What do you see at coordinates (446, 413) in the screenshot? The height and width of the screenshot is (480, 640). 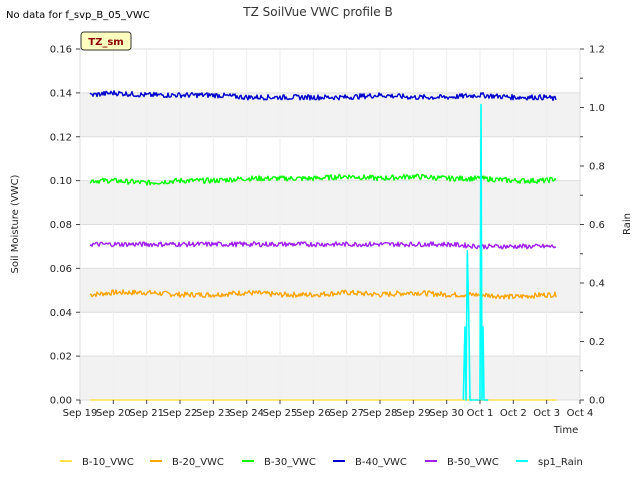 I see `x-tick-label: Sep 30` at bounding box center [446, 413].